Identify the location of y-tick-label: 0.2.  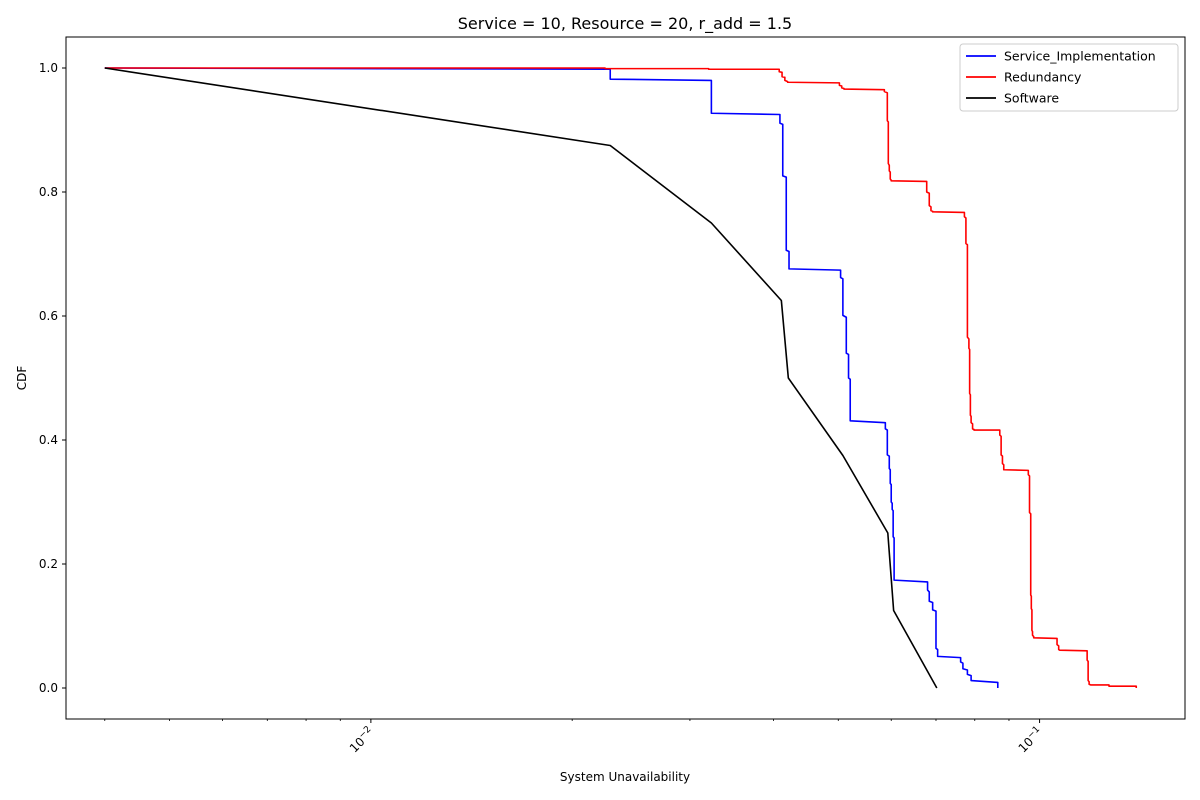
(48, 564).